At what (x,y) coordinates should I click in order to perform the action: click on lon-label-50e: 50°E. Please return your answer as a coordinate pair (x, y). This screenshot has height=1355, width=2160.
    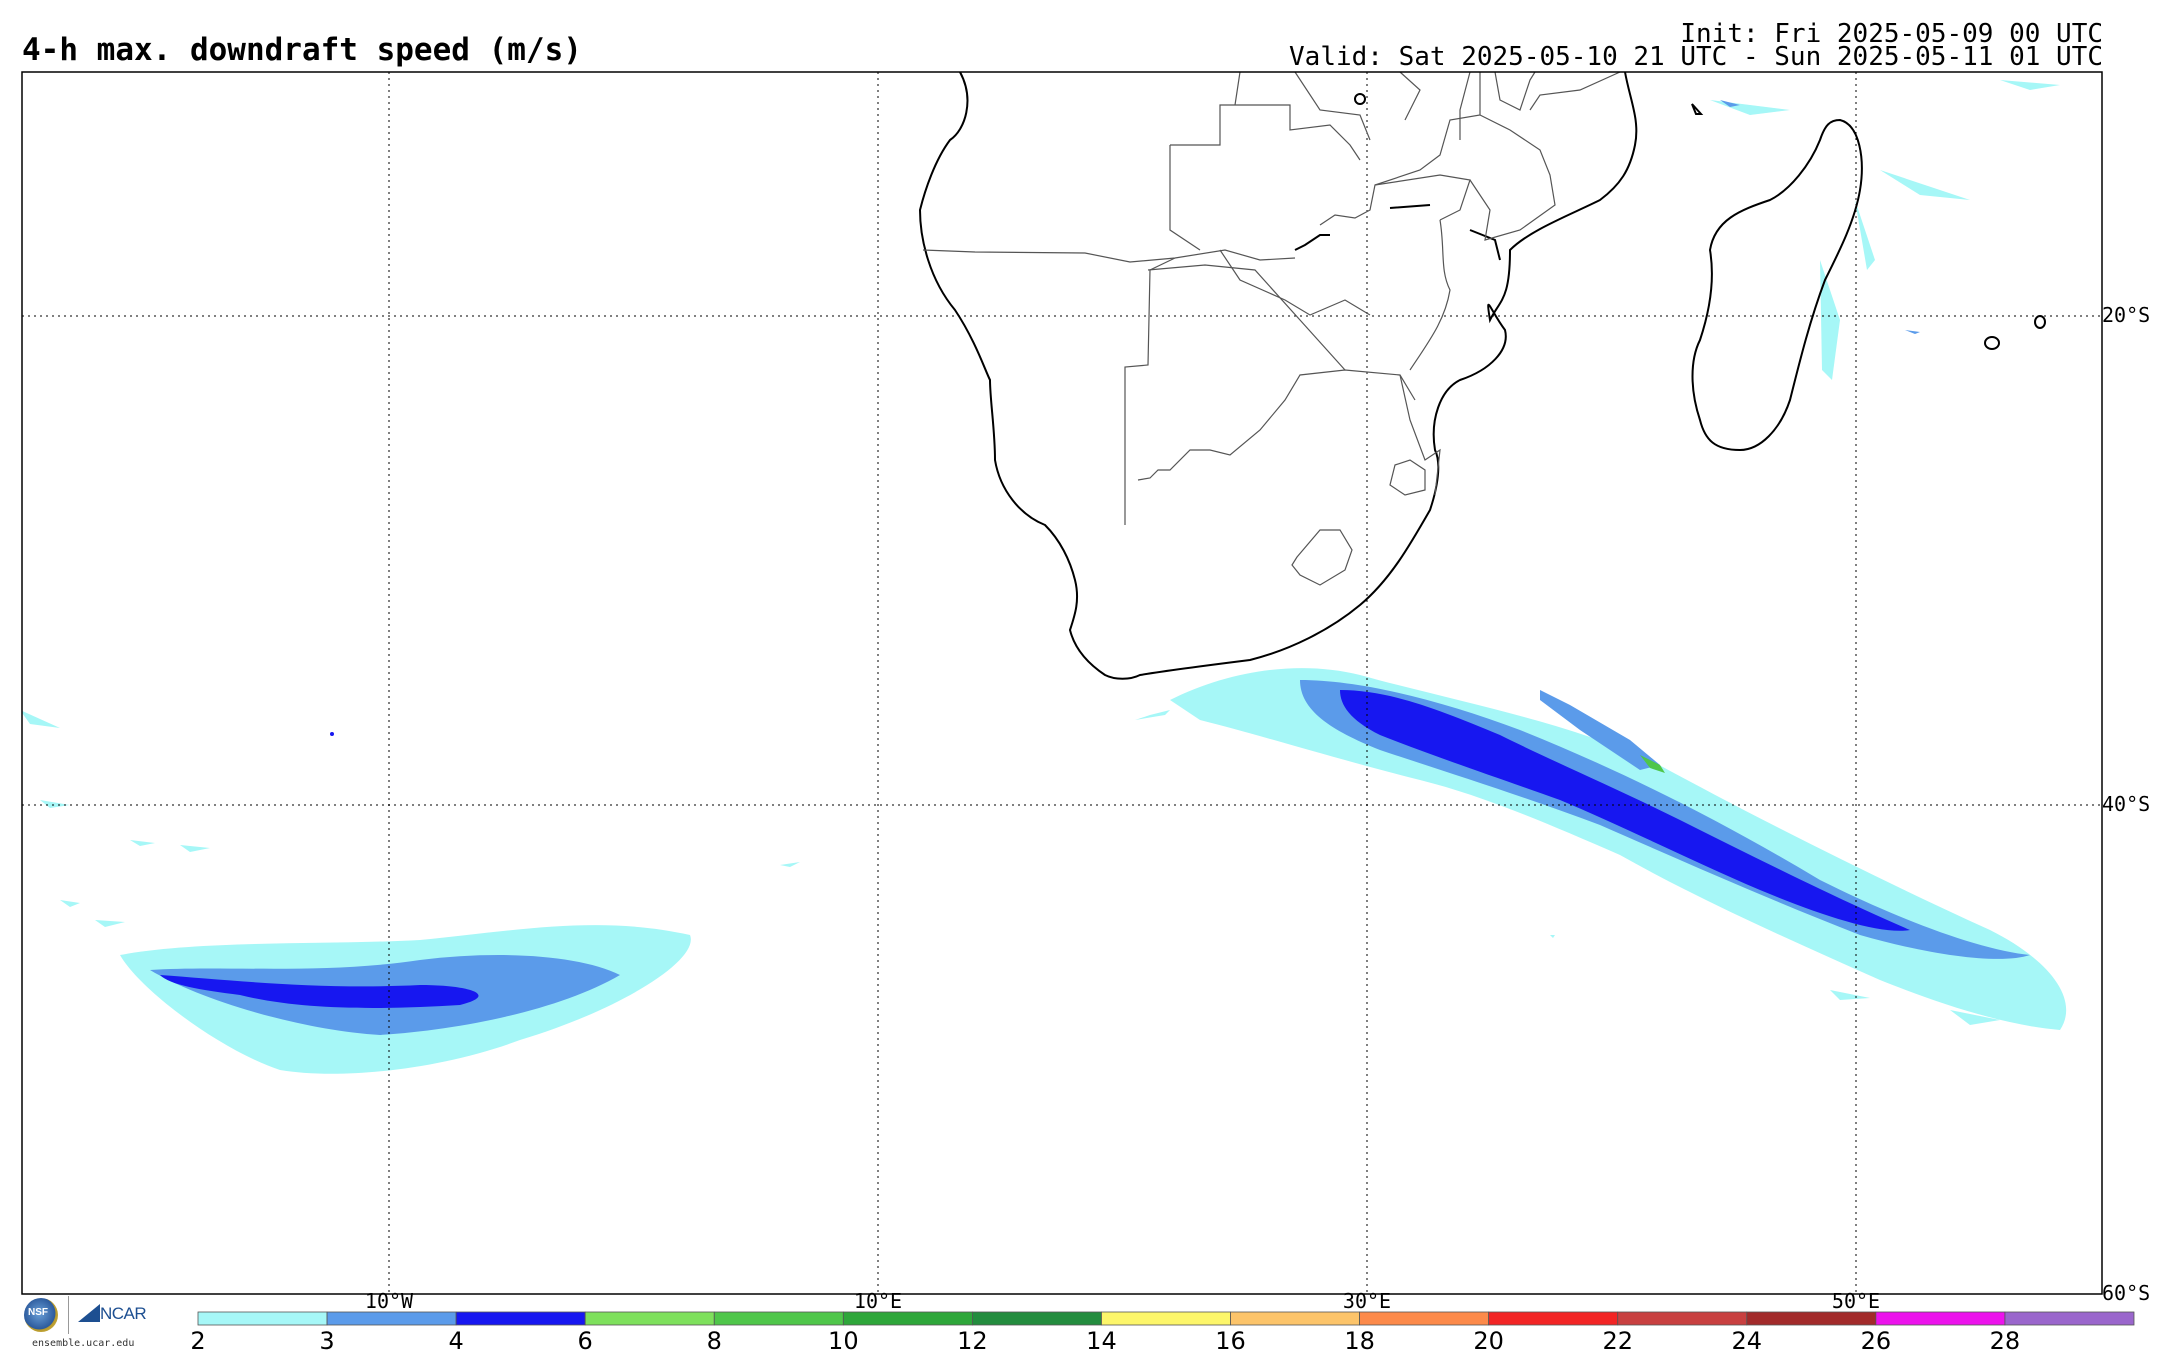
    Looking at the image, I should click on (1856, 1301).